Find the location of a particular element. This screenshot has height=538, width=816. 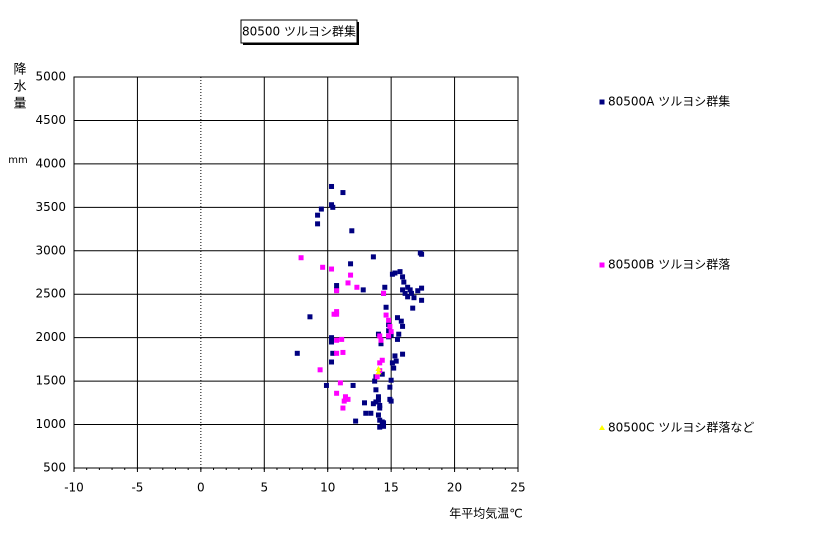

x-tick-label: 10 is located at coordinates (327, 488).